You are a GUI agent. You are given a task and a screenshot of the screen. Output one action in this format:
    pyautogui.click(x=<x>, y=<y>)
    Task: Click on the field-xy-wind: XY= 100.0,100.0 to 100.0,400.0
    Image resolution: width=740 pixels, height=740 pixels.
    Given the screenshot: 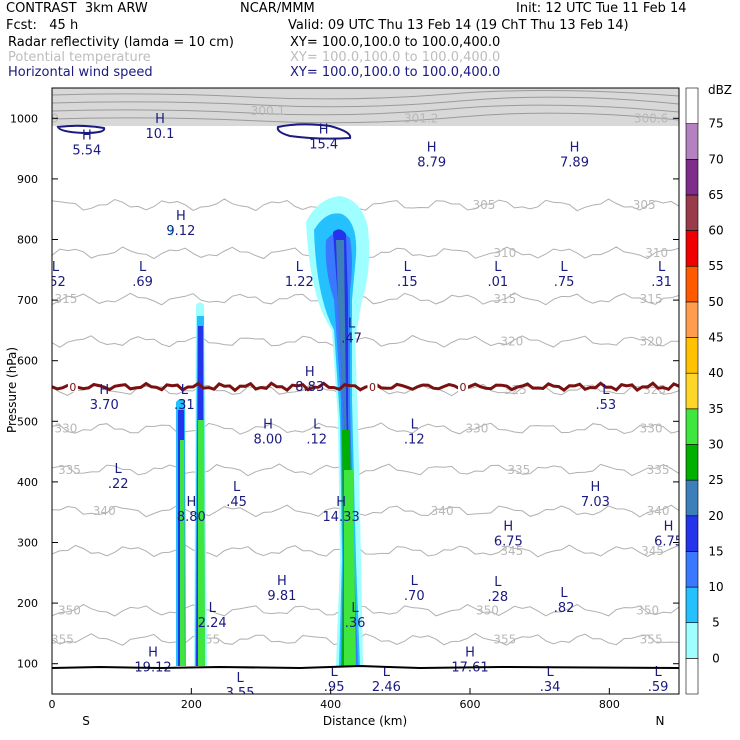 What is the action you would take?
    pyautogui.click(x=395, y=72)
    